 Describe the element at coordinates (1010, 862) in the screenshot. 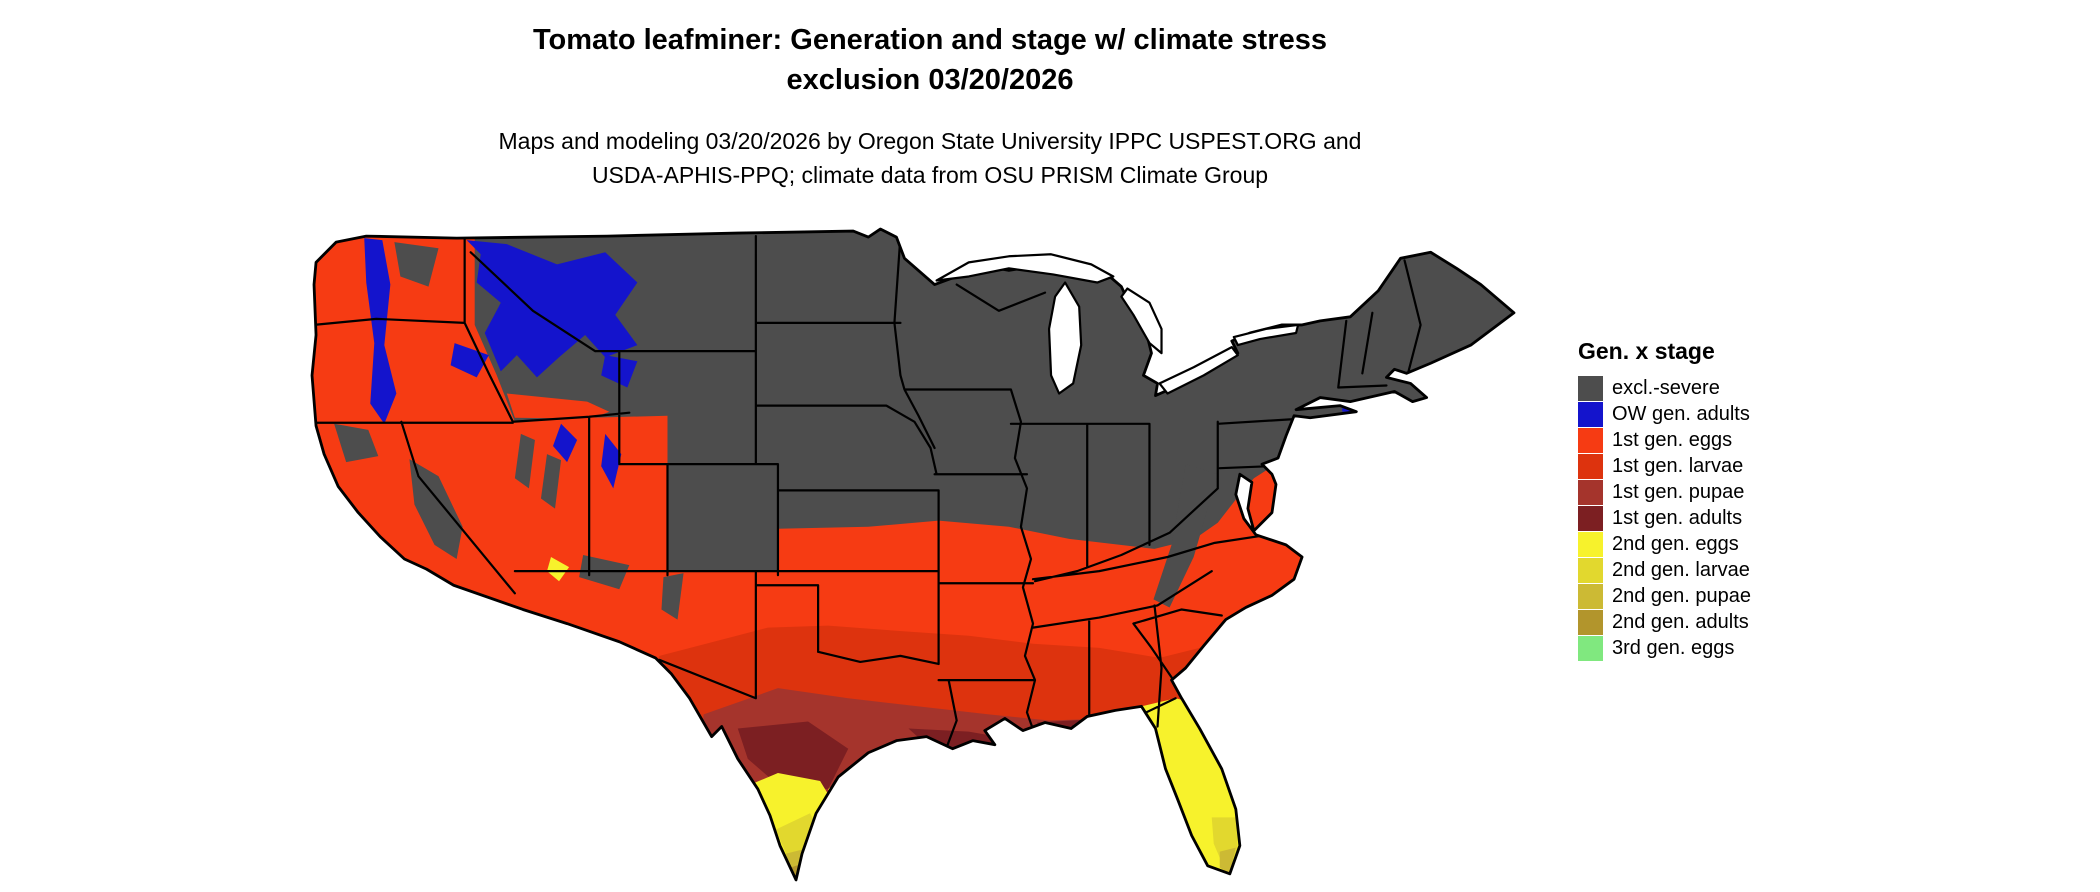

I see `region-g2-pupae` at that location.